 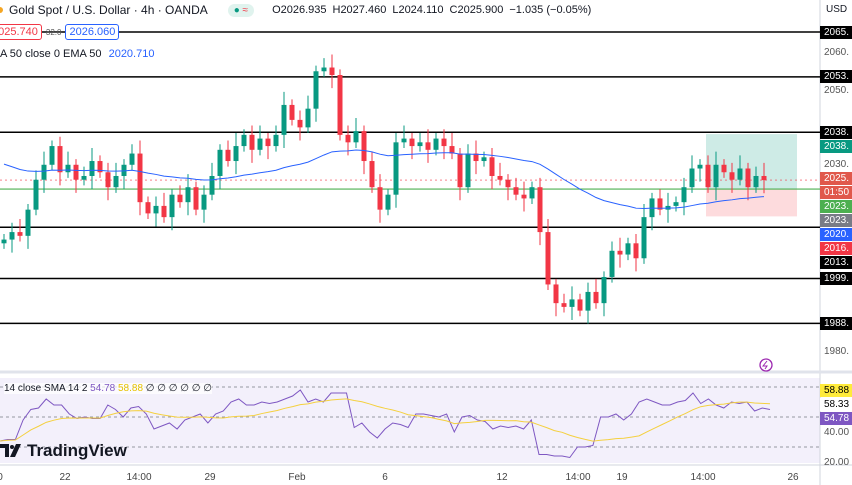 What do you see at coordinates (837, 432) in the screenshot?
I see `rsi-axis-label: 40.00` at bounding box center [837, 432].